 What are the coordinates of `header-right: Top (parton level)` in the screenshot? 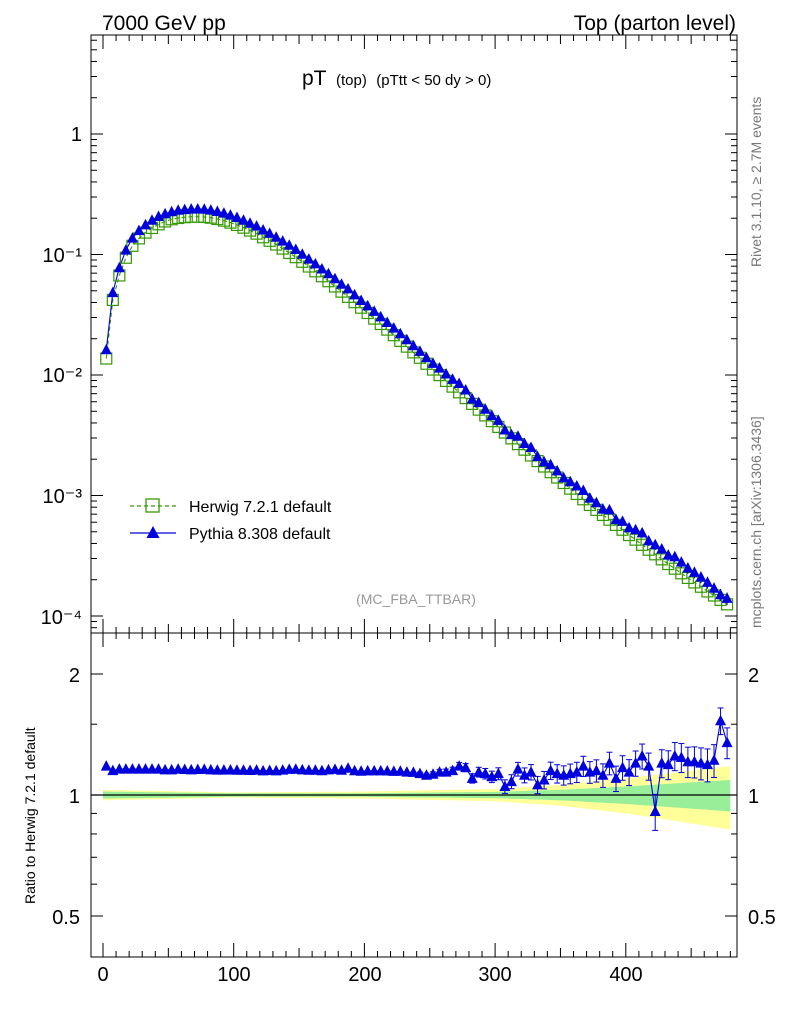 It's located at (655, 23).